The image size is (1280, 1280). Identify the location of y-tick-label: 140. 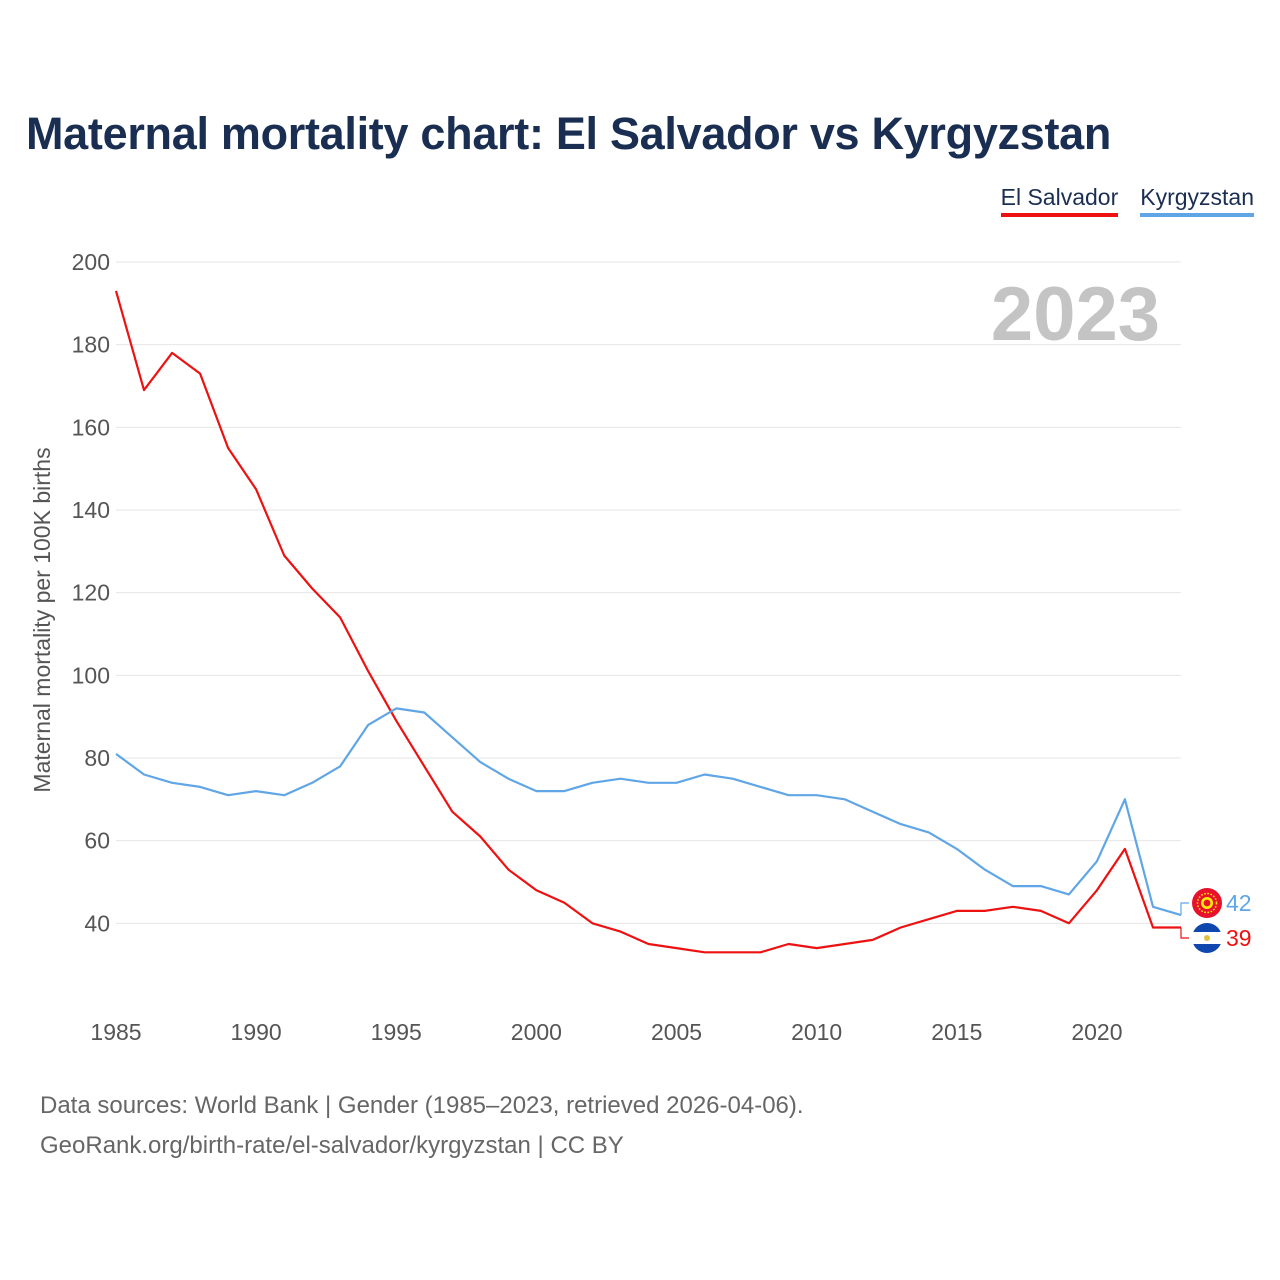
(91, 510).